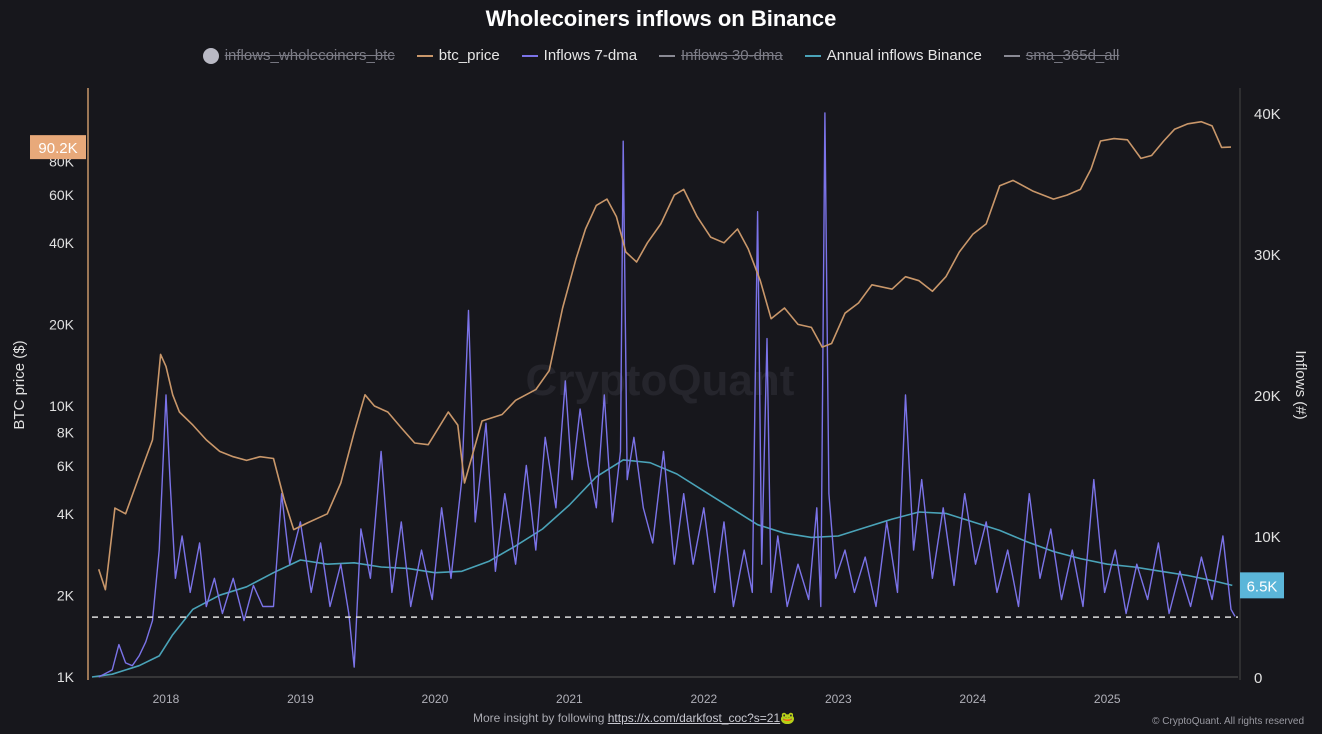  What do you see at coordinates (660, 380) in the screenshot?
I see `watermark: CryptoQuant` at bounding box center [660, 380].